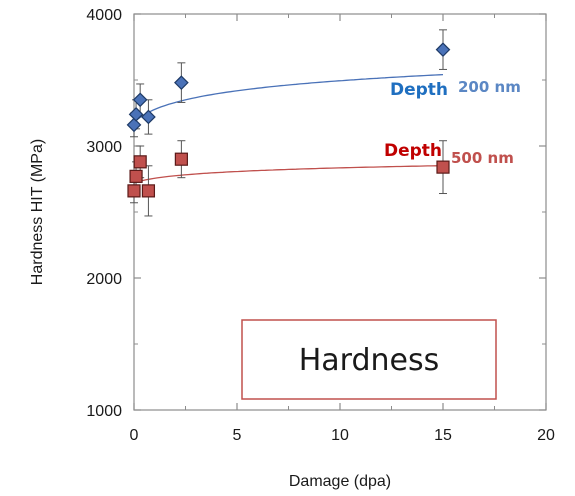 The image size is (575, 496). Describe the element at coordinates (104, 15) in the screenshot. I see `y-tick-label: 4000` at that location.